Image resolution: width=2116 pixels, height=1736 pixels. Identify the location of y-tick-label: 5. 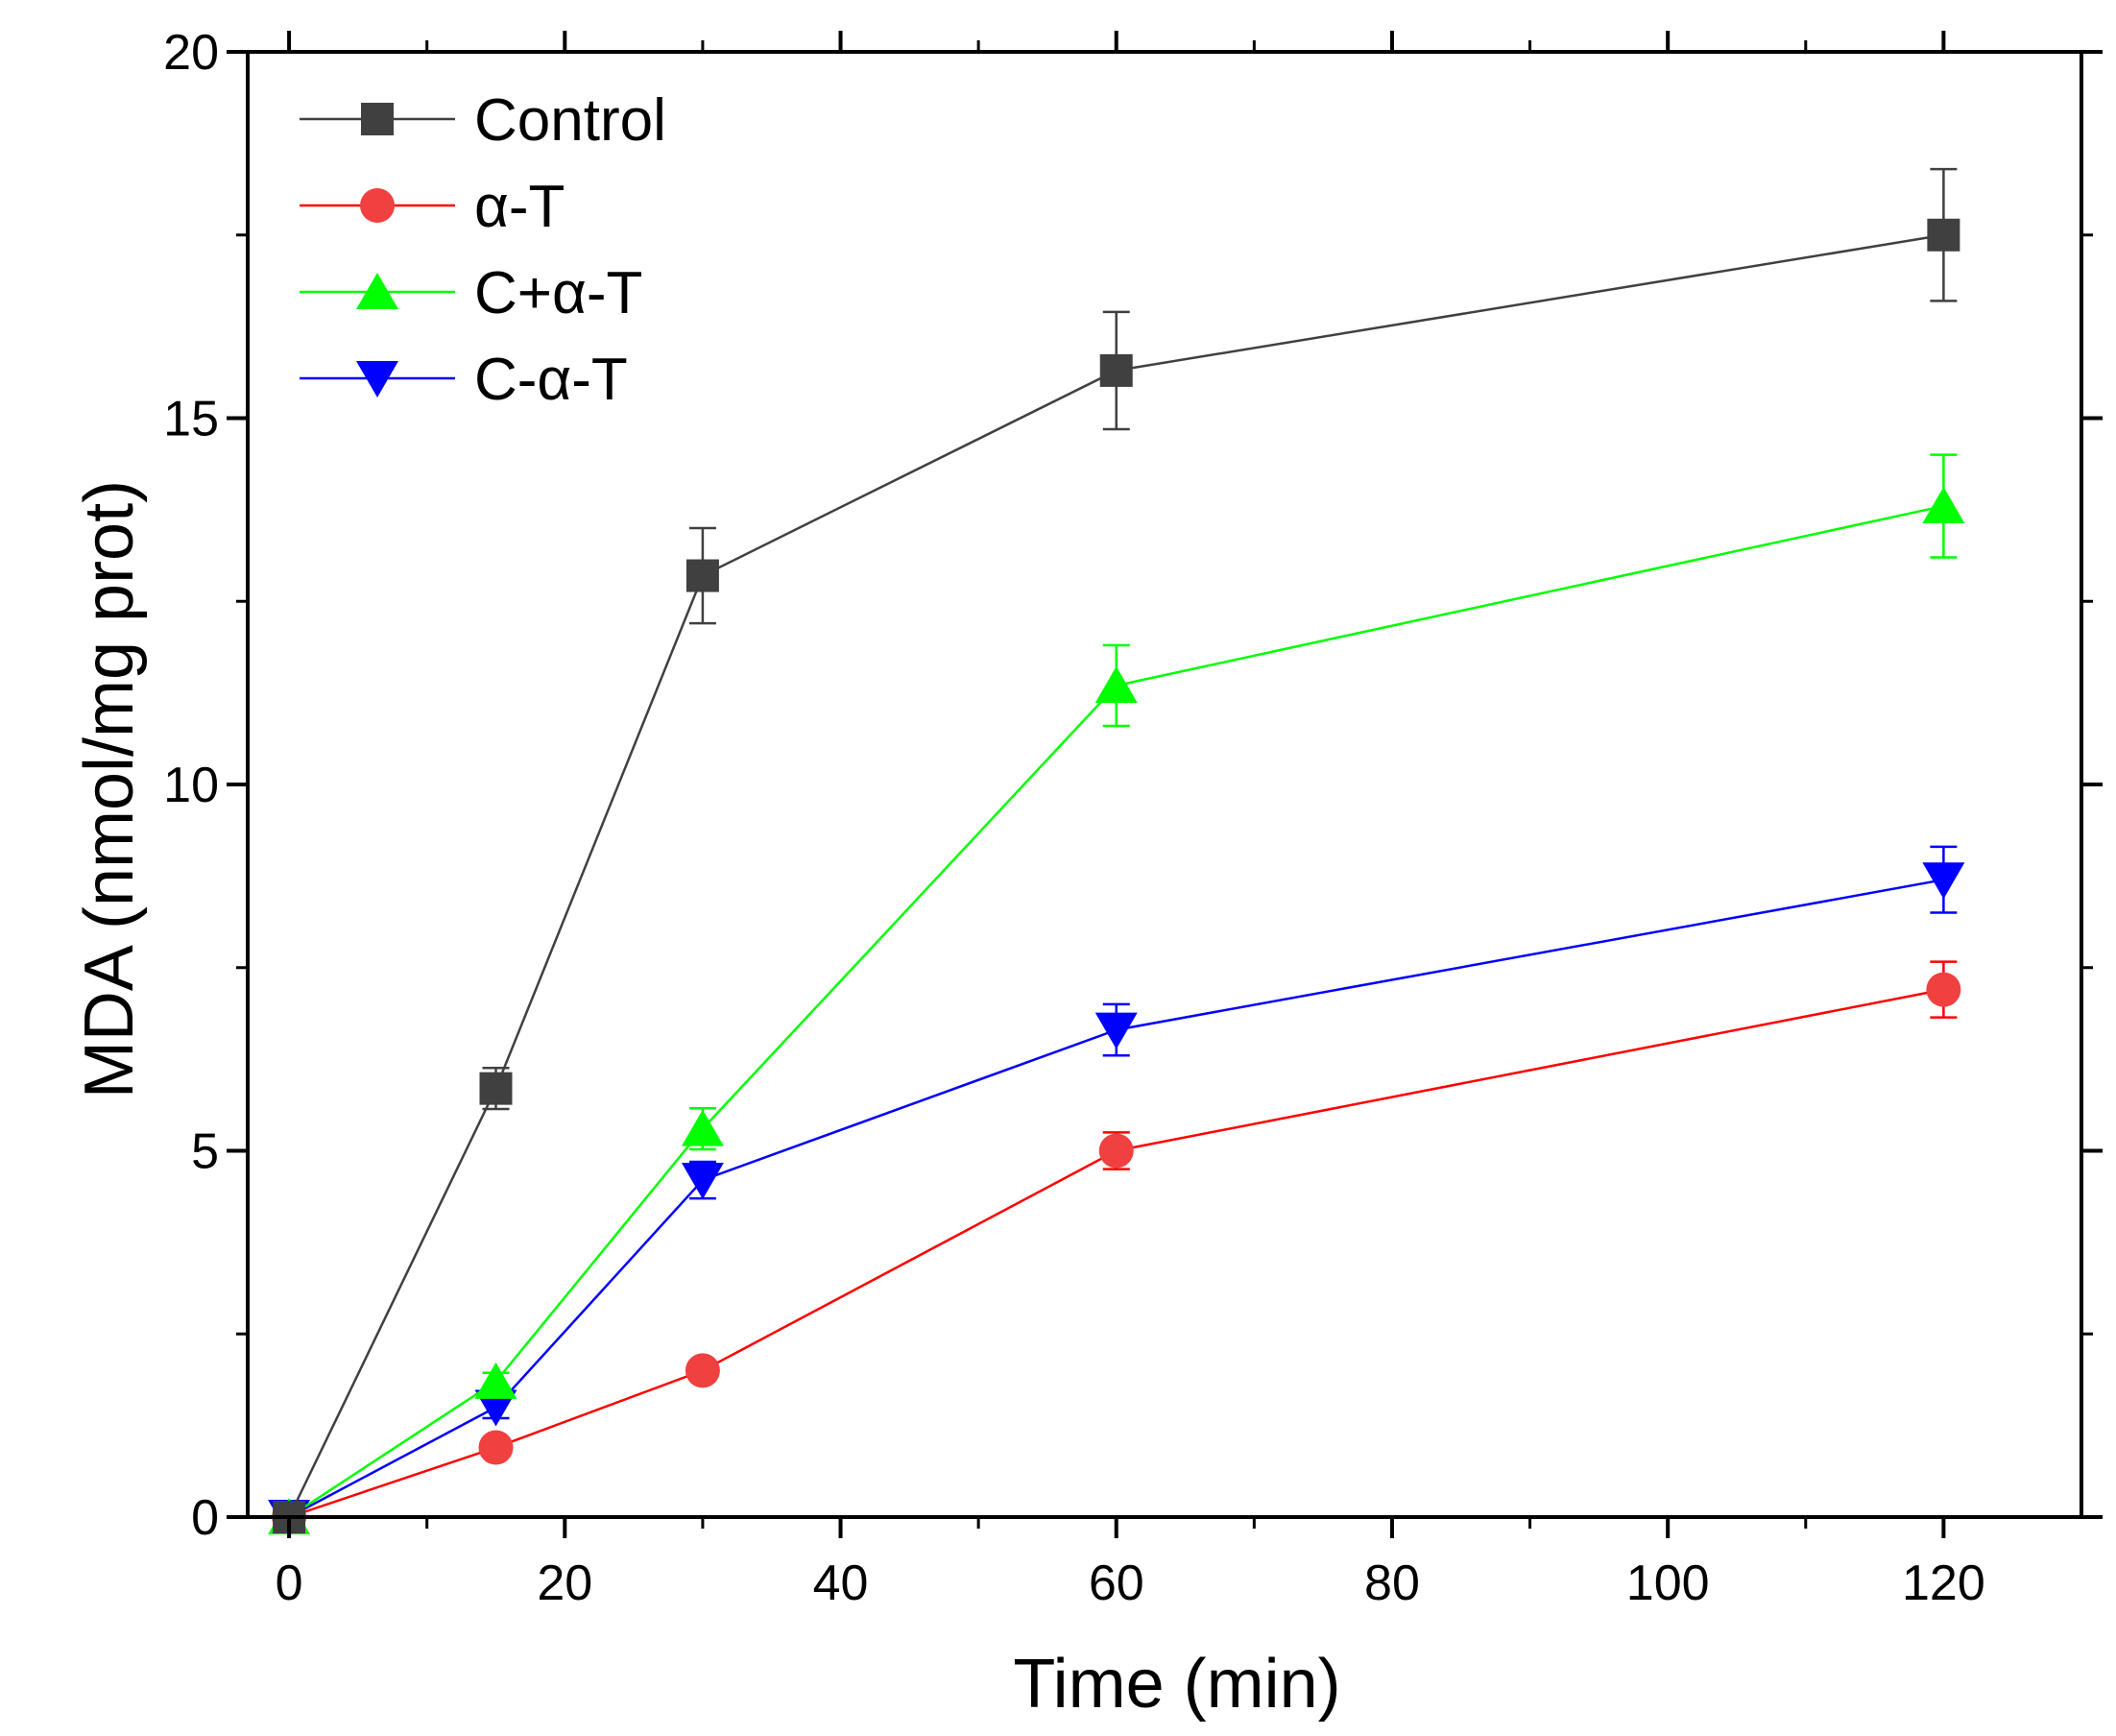
(205, 1152).